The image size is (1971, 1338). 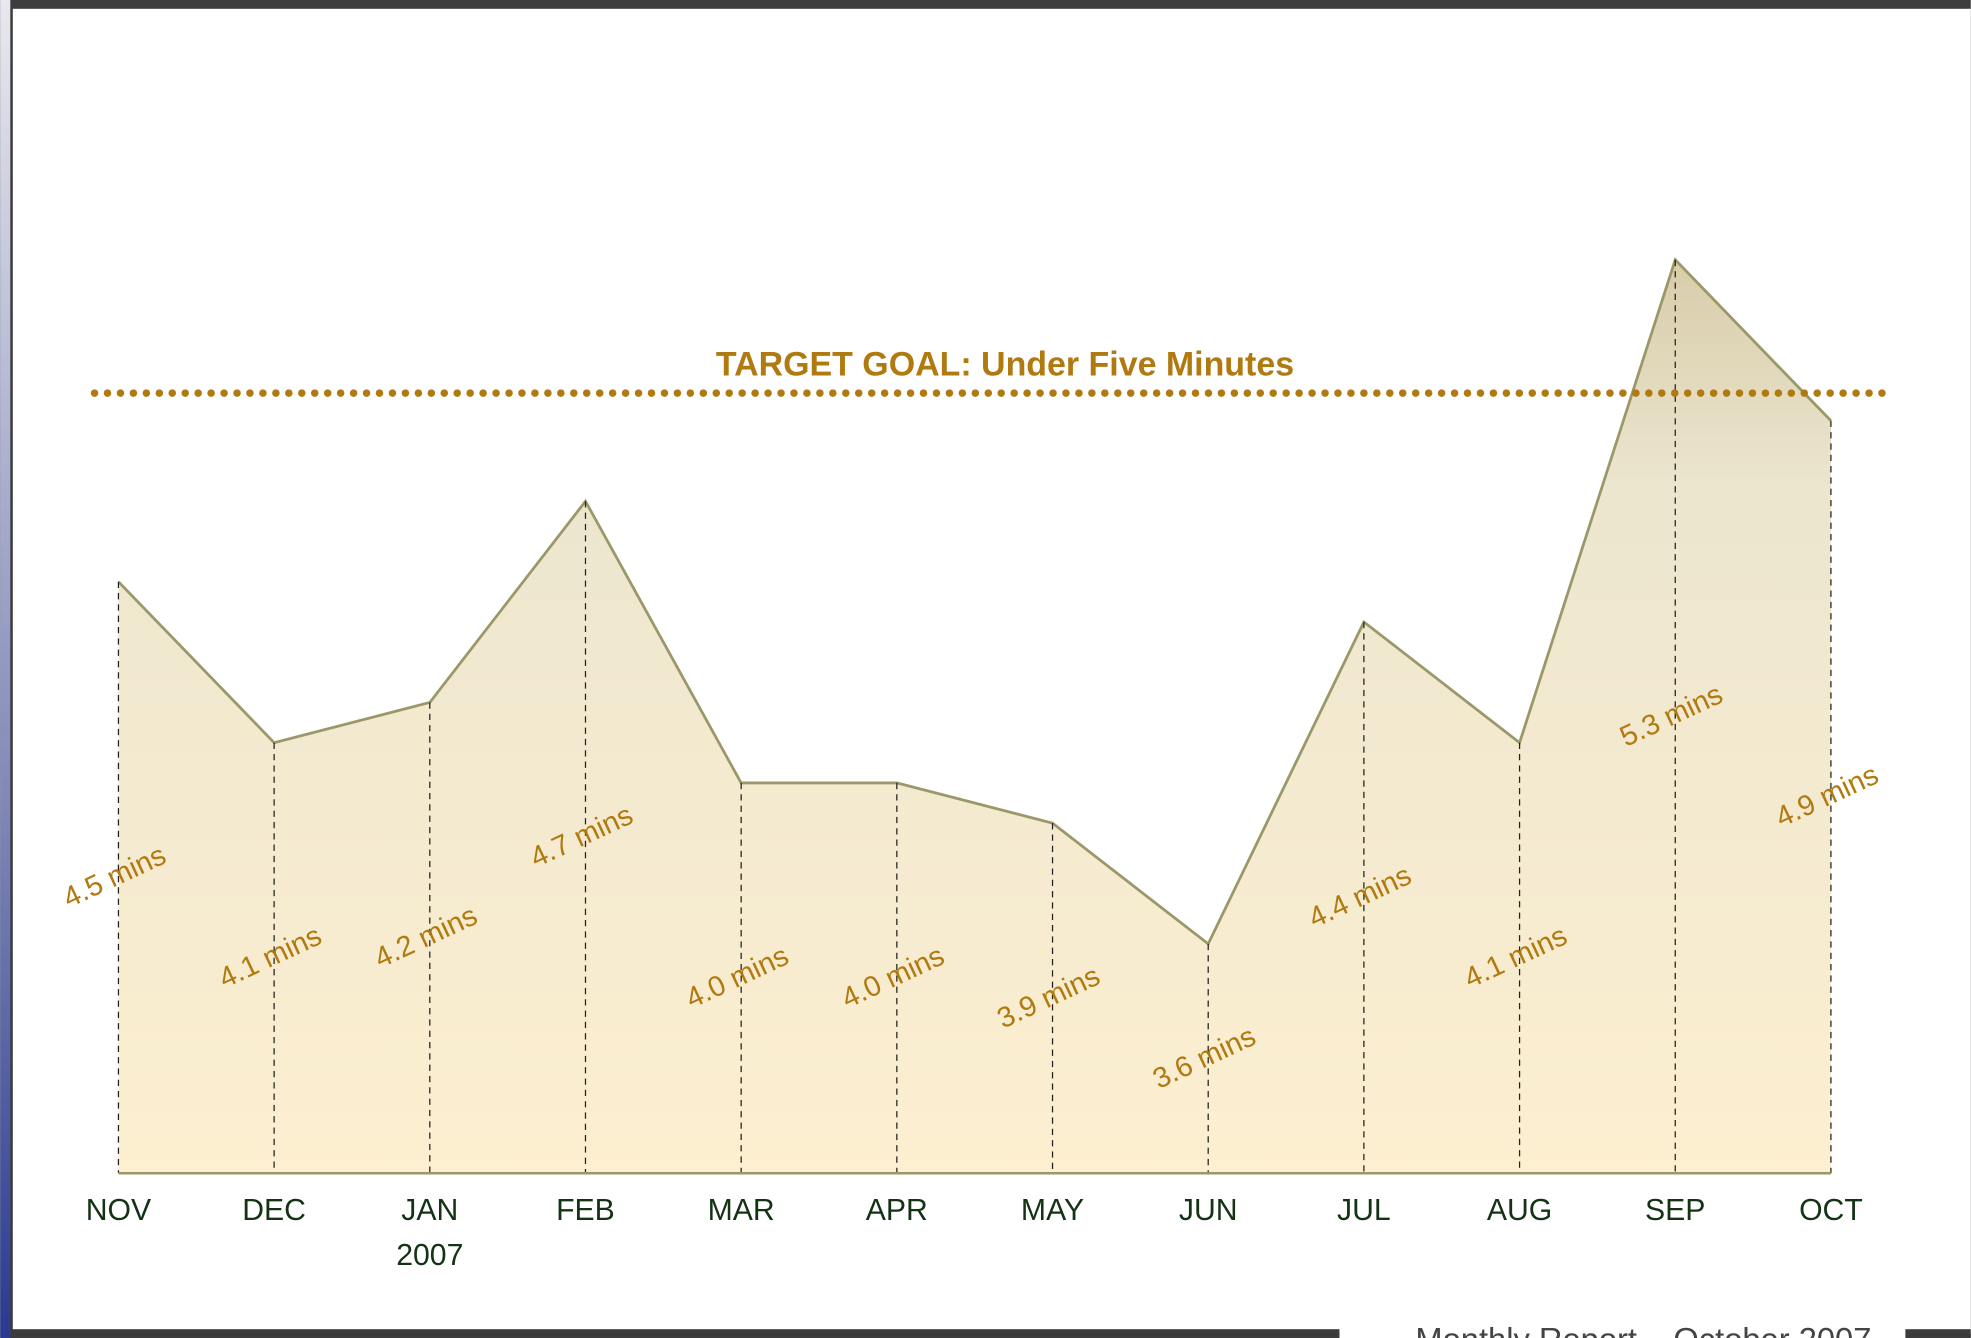 What do you see at coordinates (1005, 364) in the screenshot?
I see `target-label: TARGET GOAL: Under Five Minutes` at bounding box center [1005, 364].